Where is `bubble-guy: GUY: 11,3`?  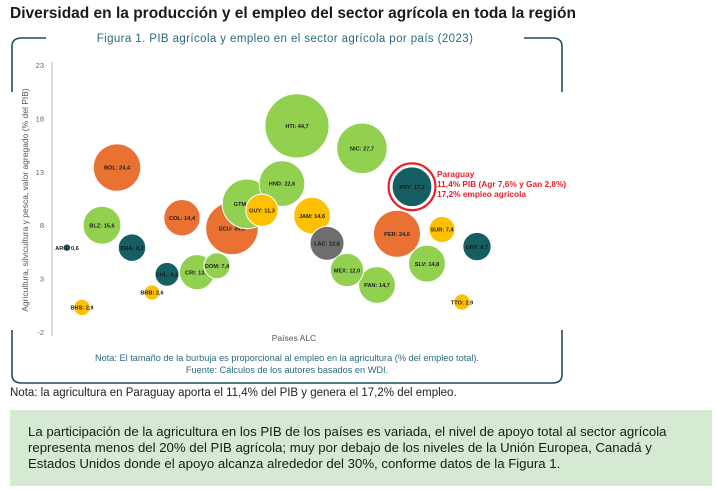
bubble-guy: GUY: 11,3 is located at coordinates (262, 210).